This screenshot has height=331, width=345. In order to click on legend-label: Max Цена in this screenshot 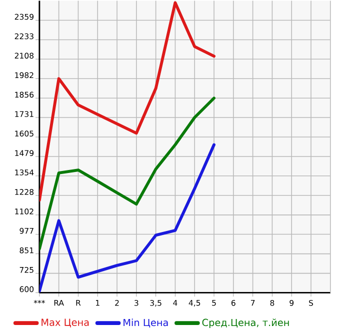, I will do `click(65, 323)`.